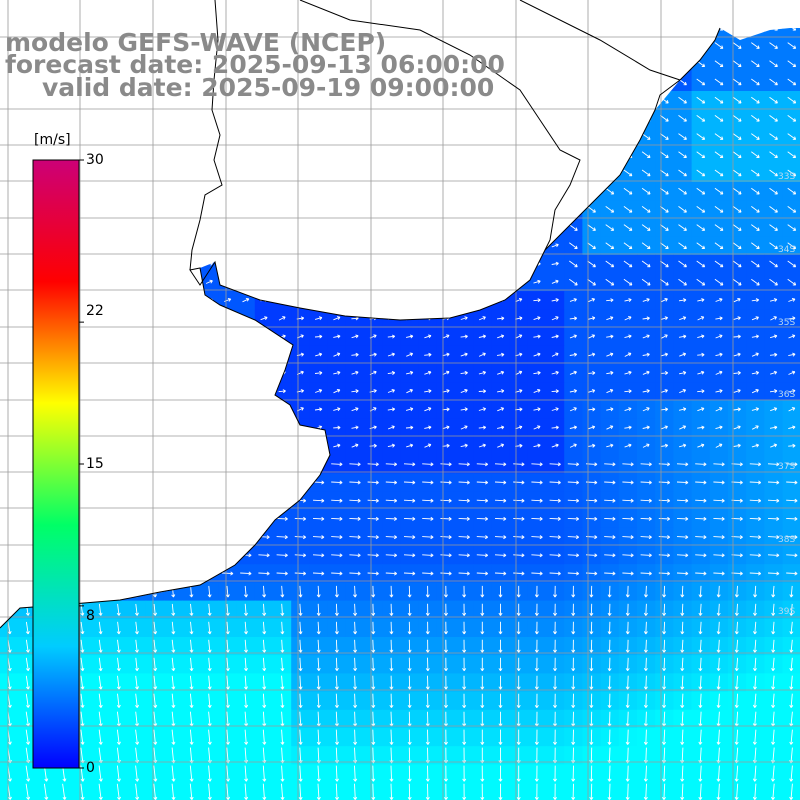 The width and height of the screenshot is (800, 800). Describe the element at coordinates (791, 118) in the screenshot. I see `wind-cell` at that location.